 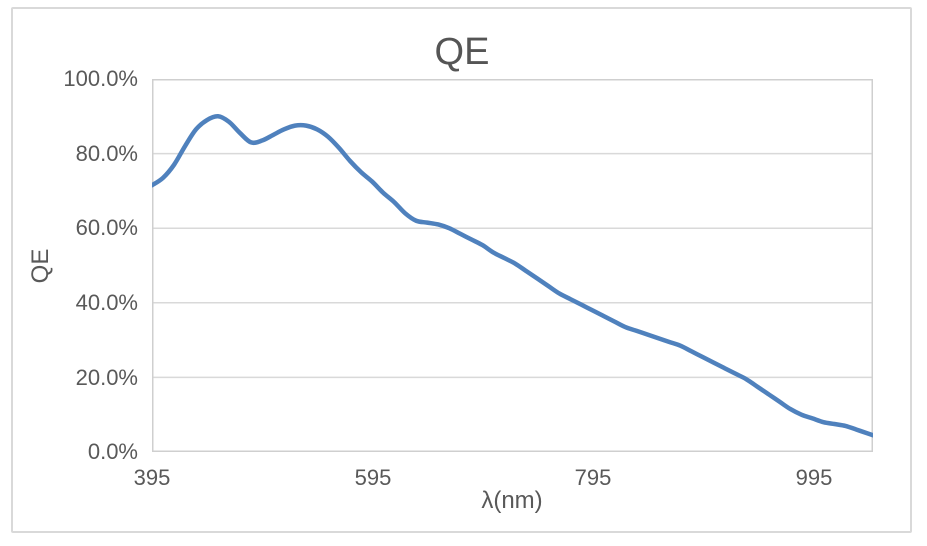 I want to click on y-axis-title: QE, so click(x=40, y=266).